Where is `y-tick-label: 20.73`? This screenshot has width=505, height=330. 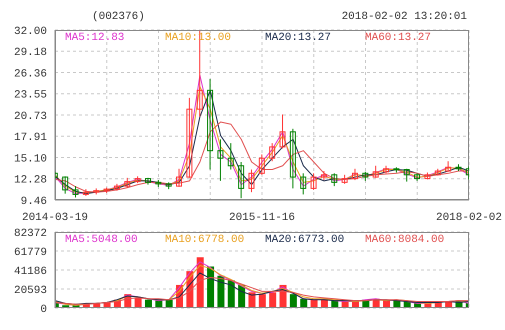 y-tick-label: 20.73 is located at coordinates (30, 116).